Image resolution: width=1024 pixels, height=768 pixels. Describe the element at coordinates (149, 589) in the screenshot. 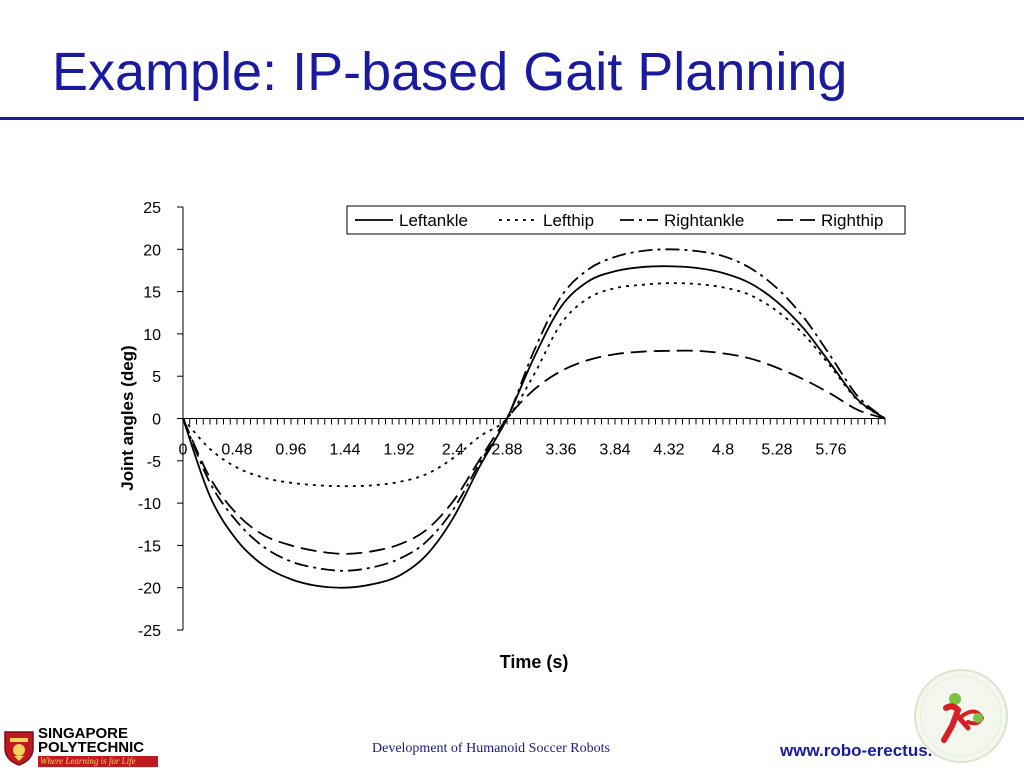

I see `y-tick-label: -20` at that location.